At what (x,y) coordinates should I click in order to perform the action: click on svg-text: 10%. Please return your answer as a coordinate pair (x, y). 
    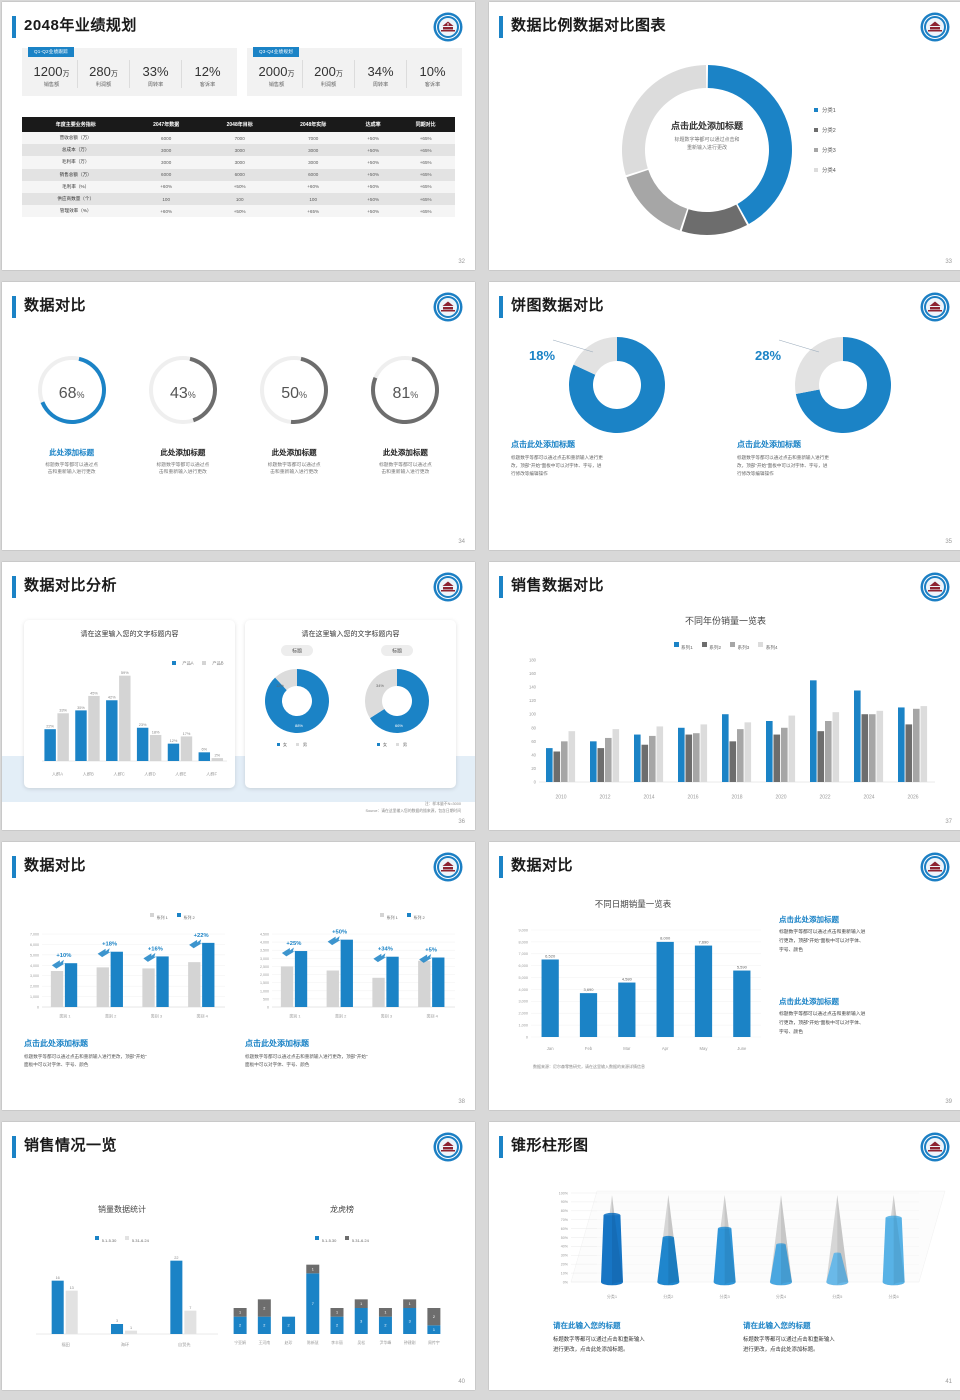
    Looking at the image, I should click on (565, 1273).